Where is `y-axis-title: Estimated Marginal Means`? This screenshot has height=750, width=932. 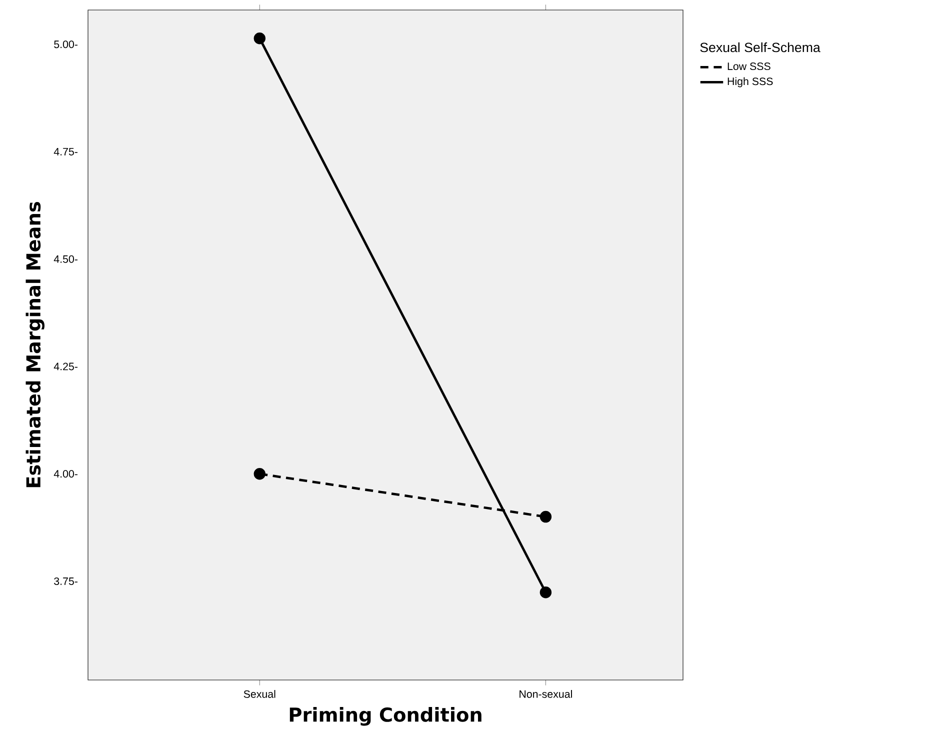
y-axis-title: Estimated Marginal Means is located at coordinates (35, 345).